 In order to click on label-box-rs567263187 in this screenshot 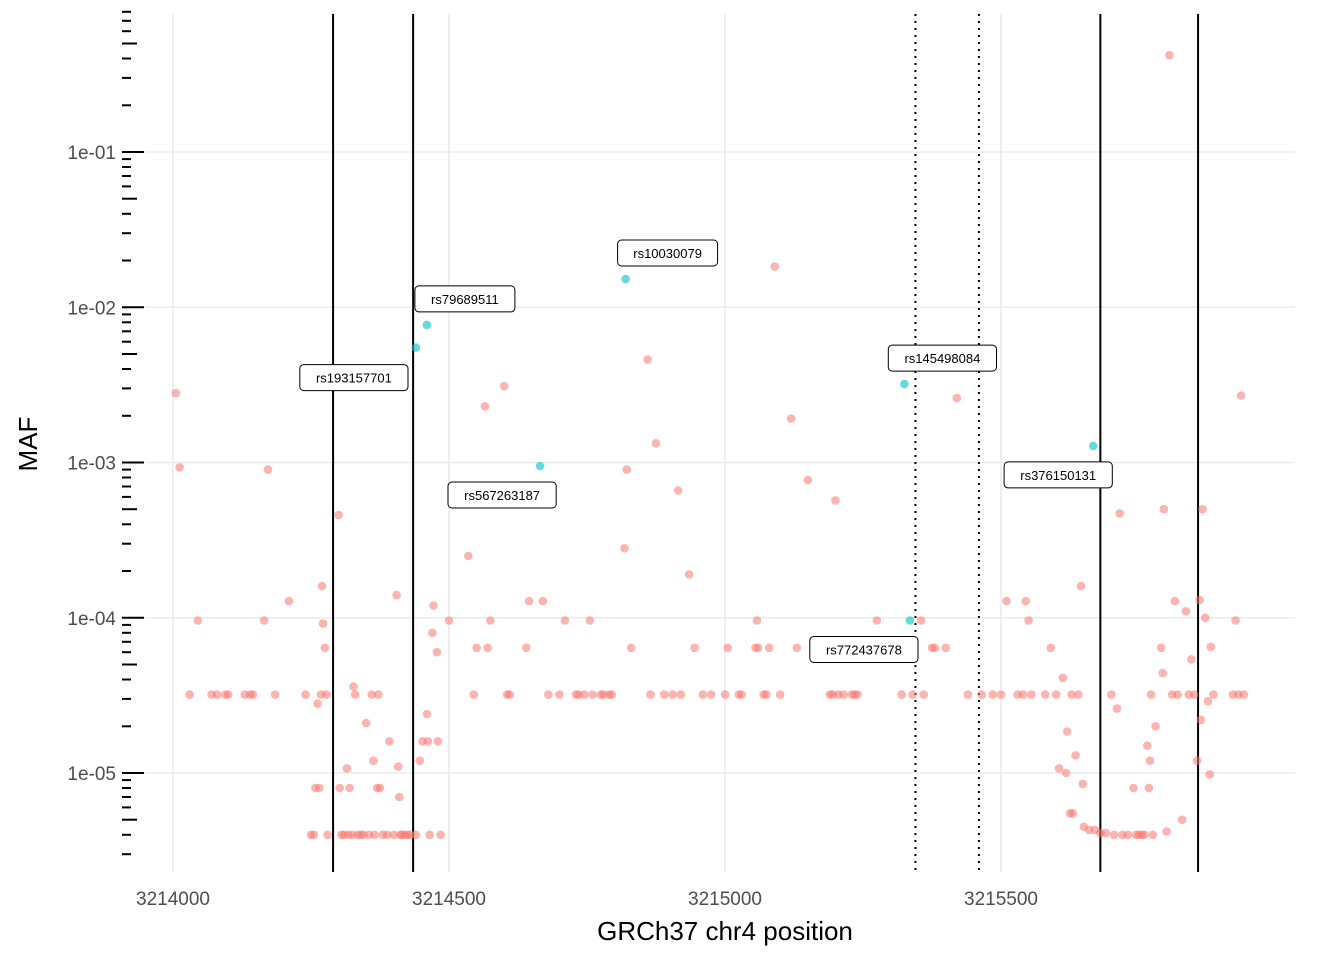, I will do `click(502, 495)`.